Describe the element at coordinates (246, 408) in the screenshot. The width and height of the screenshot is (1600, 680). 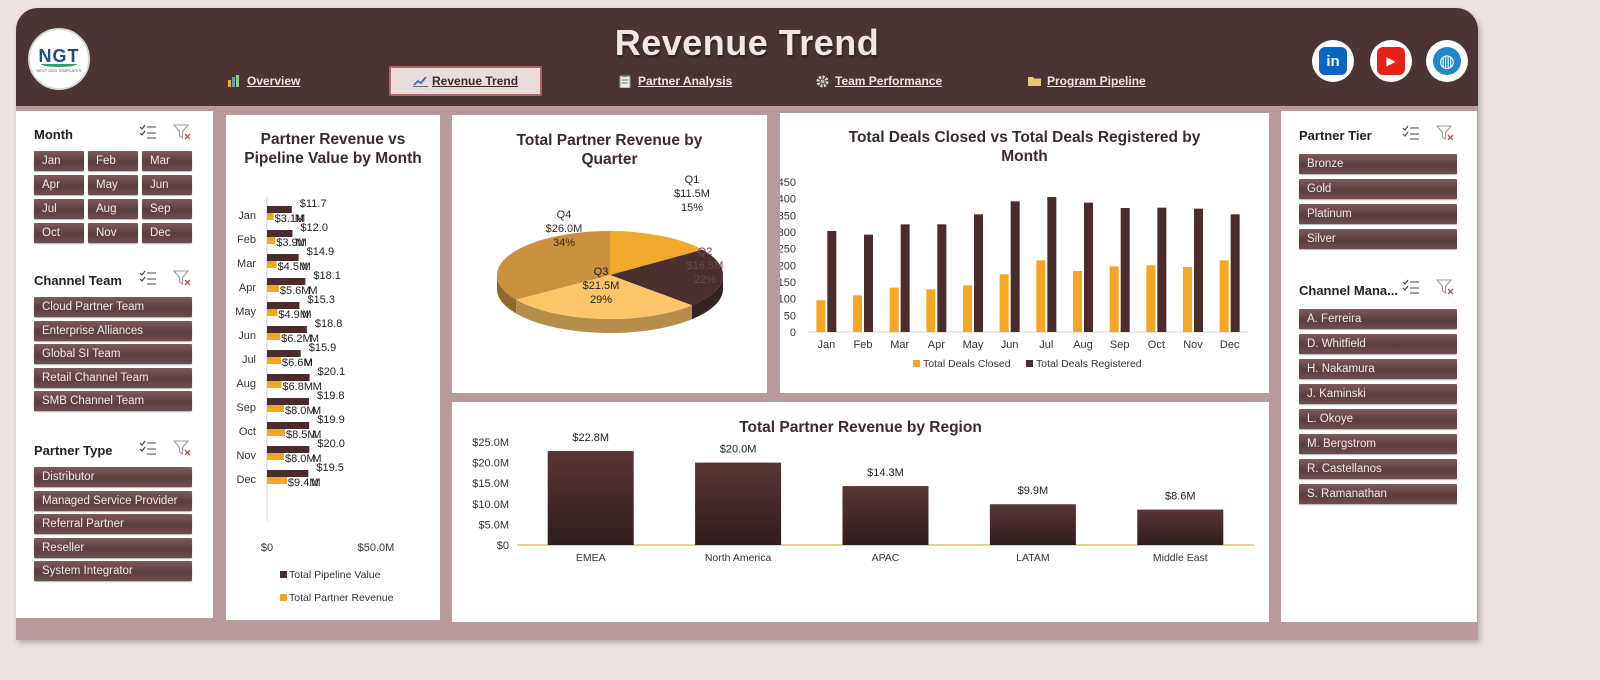
I see `y-tick-label: Sep` at that location.